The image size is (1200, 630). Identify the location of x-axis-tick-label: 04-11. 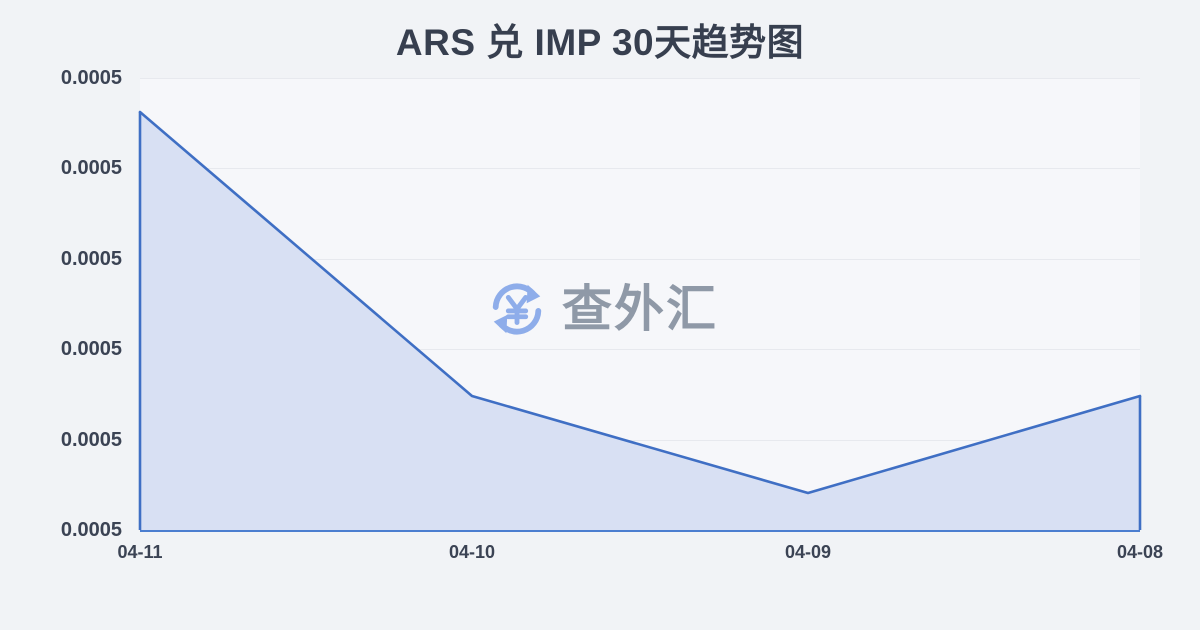
(140, 552).